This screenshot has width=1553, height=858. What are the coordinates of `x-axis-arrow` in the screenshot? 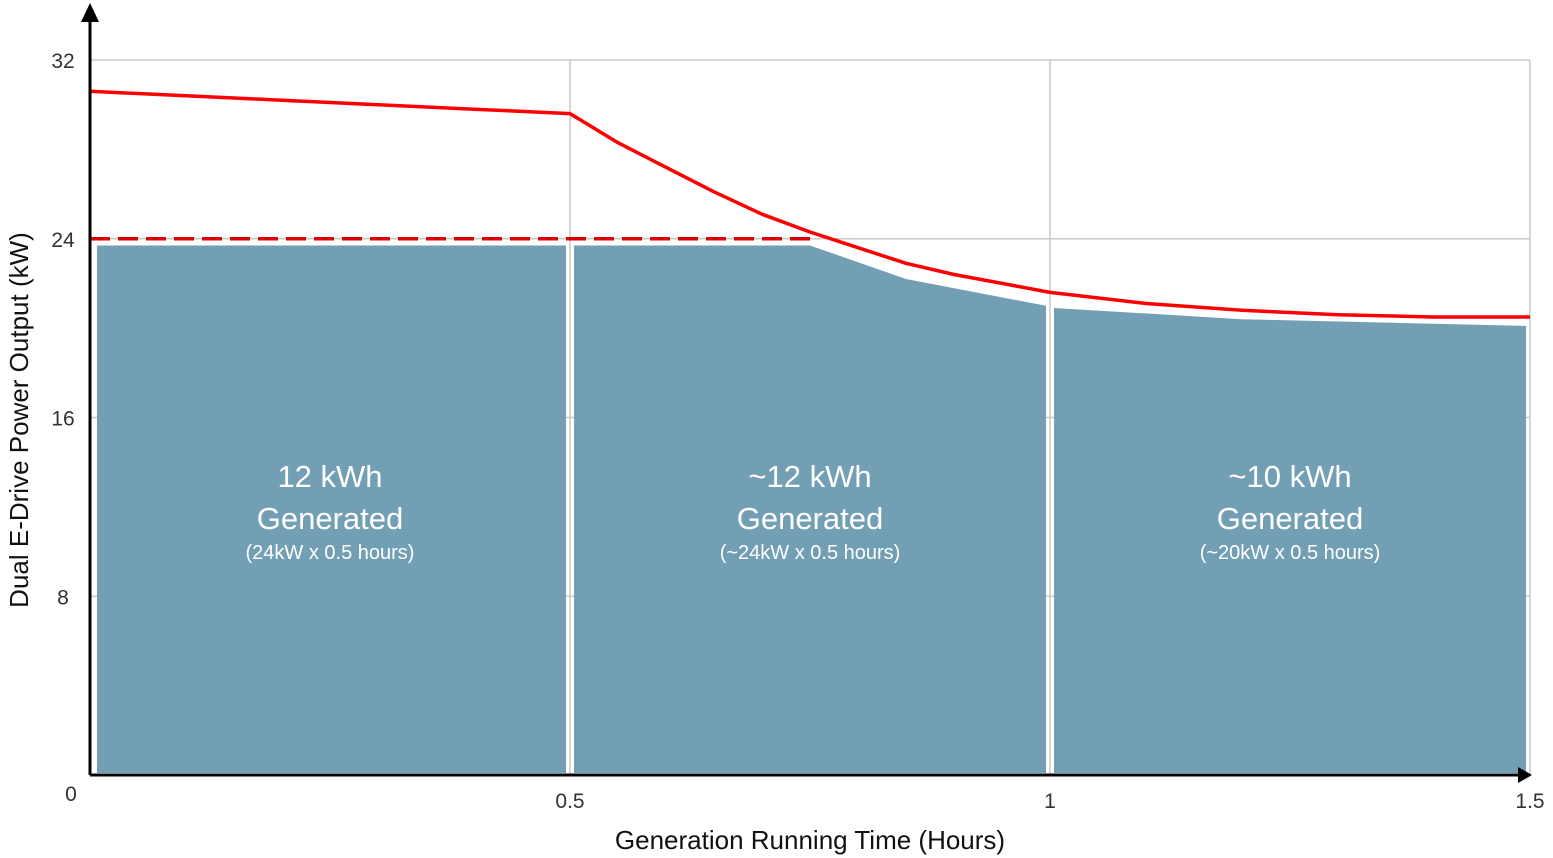 It's located at (1525, 775).